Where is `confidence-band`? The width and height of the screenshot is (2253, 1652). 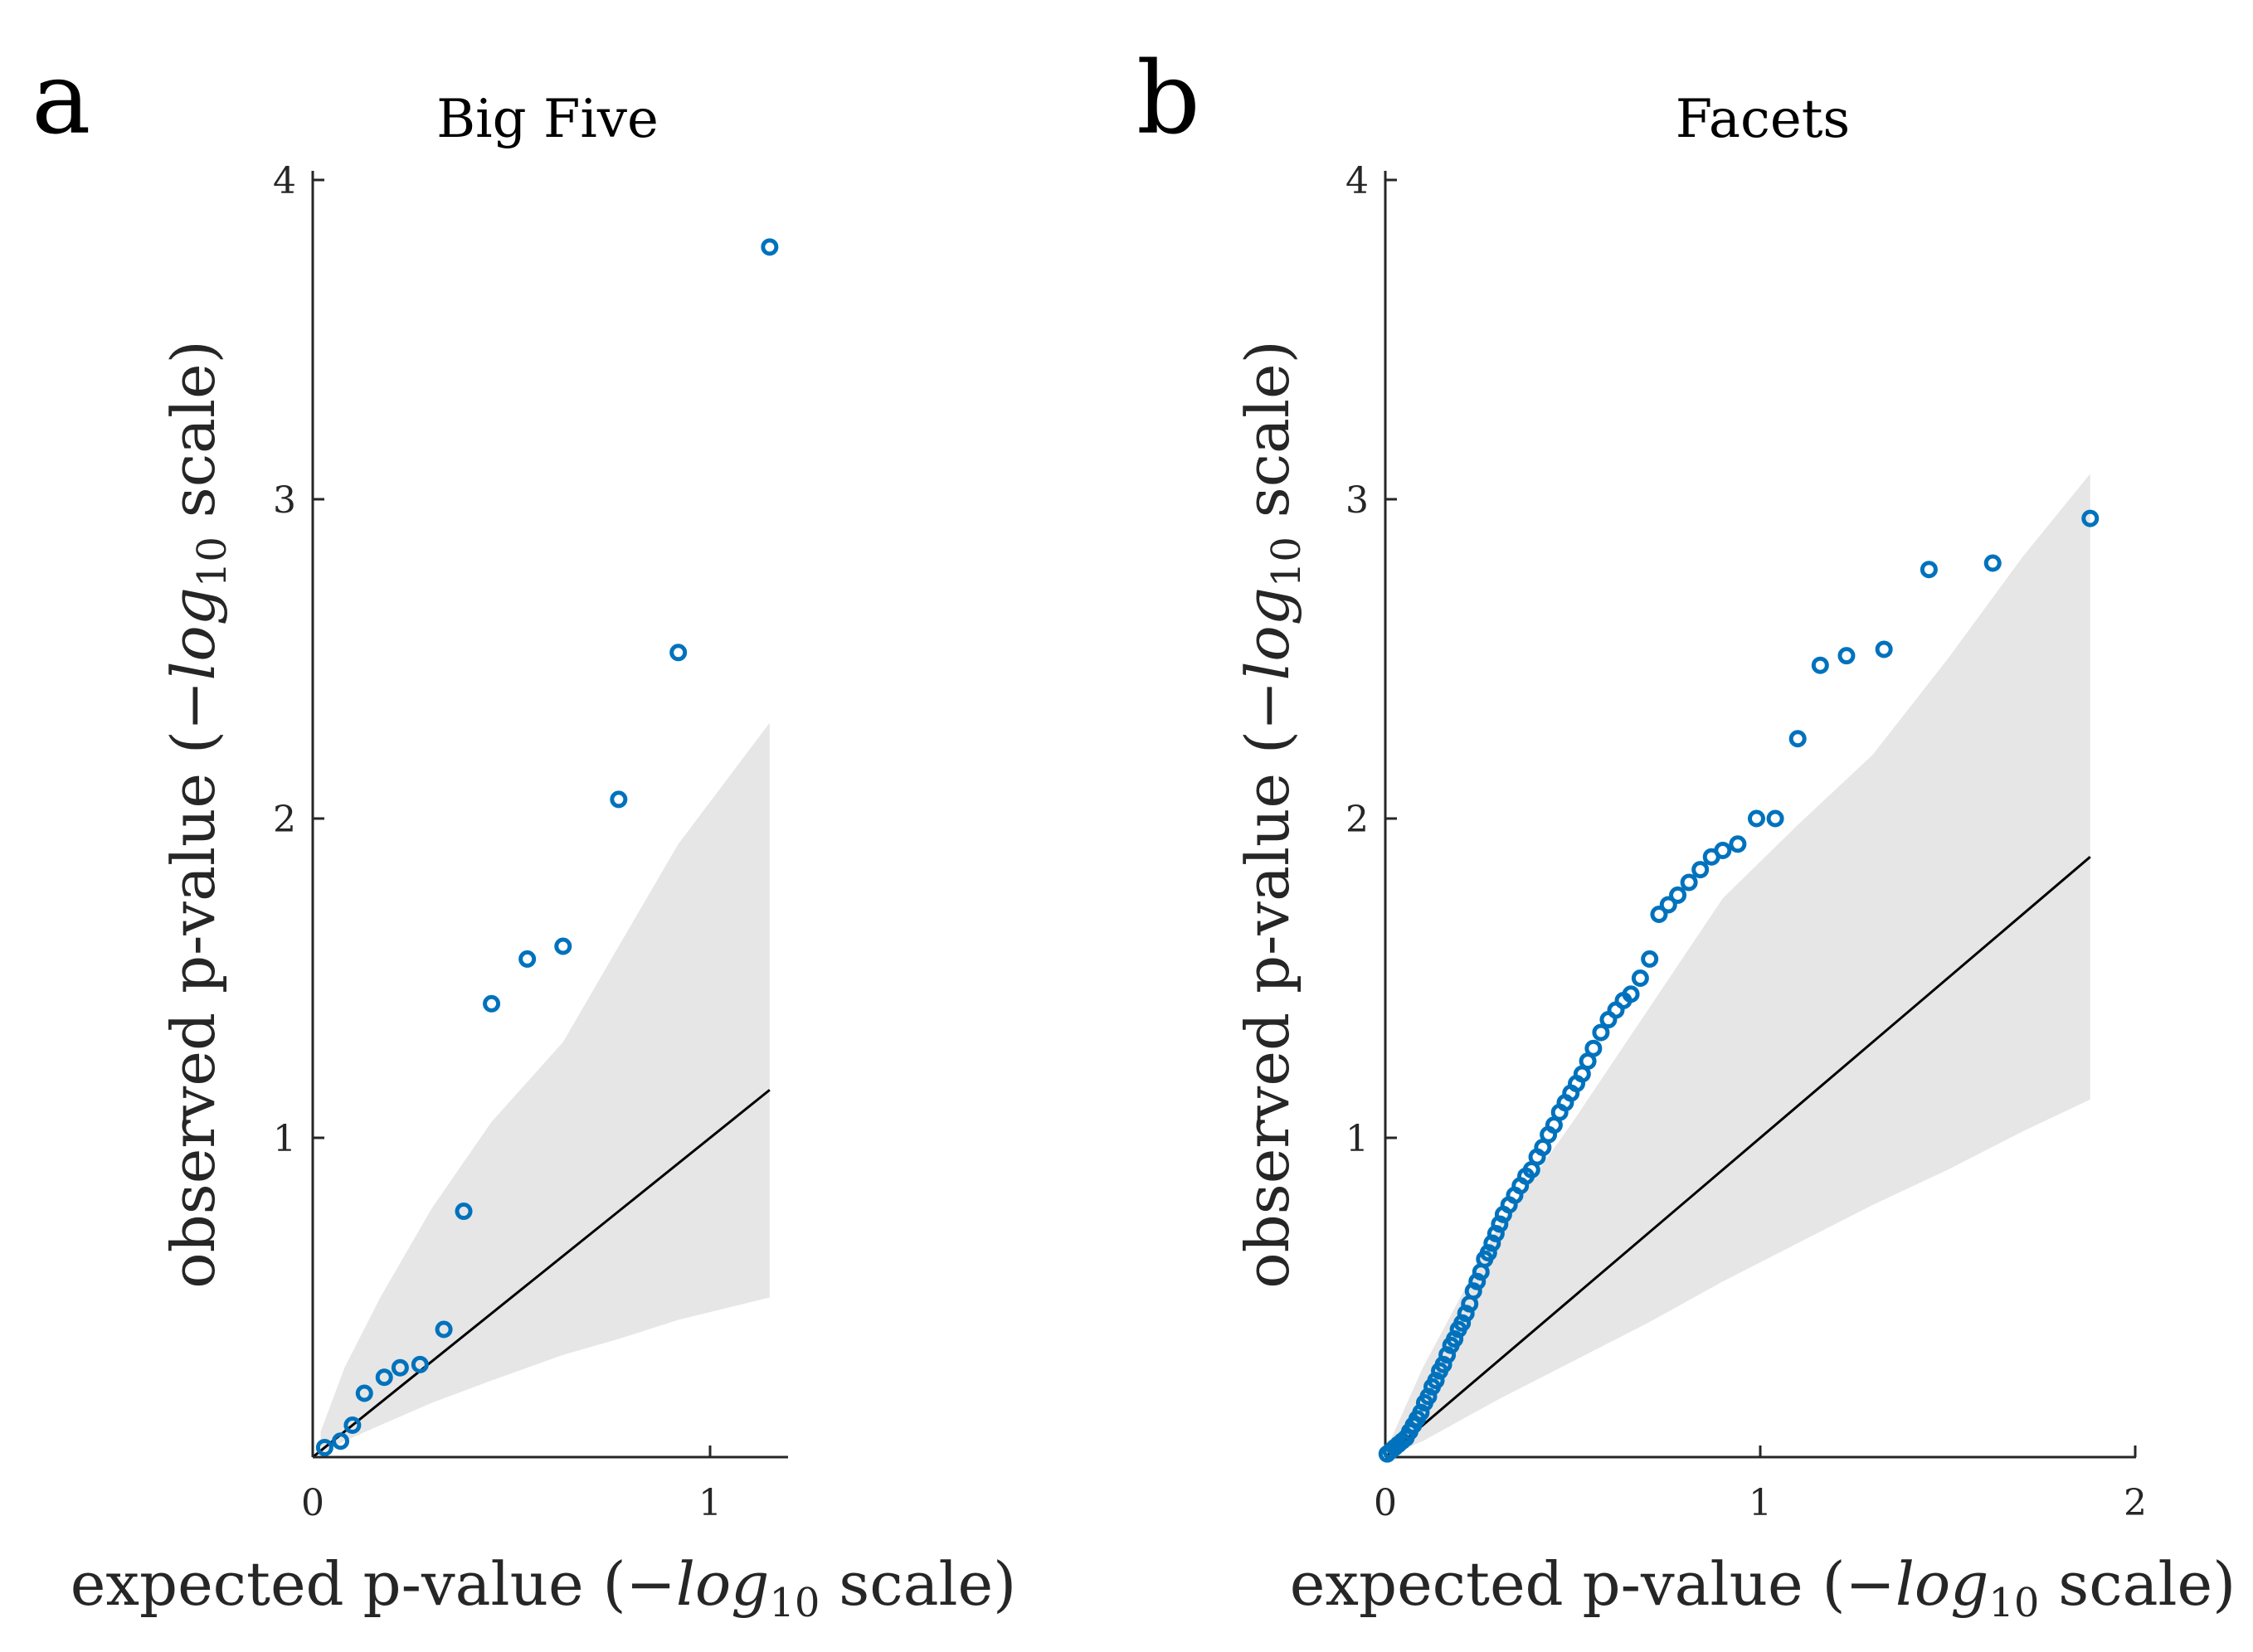 confidence-band is located at coordinates (545, 1088).